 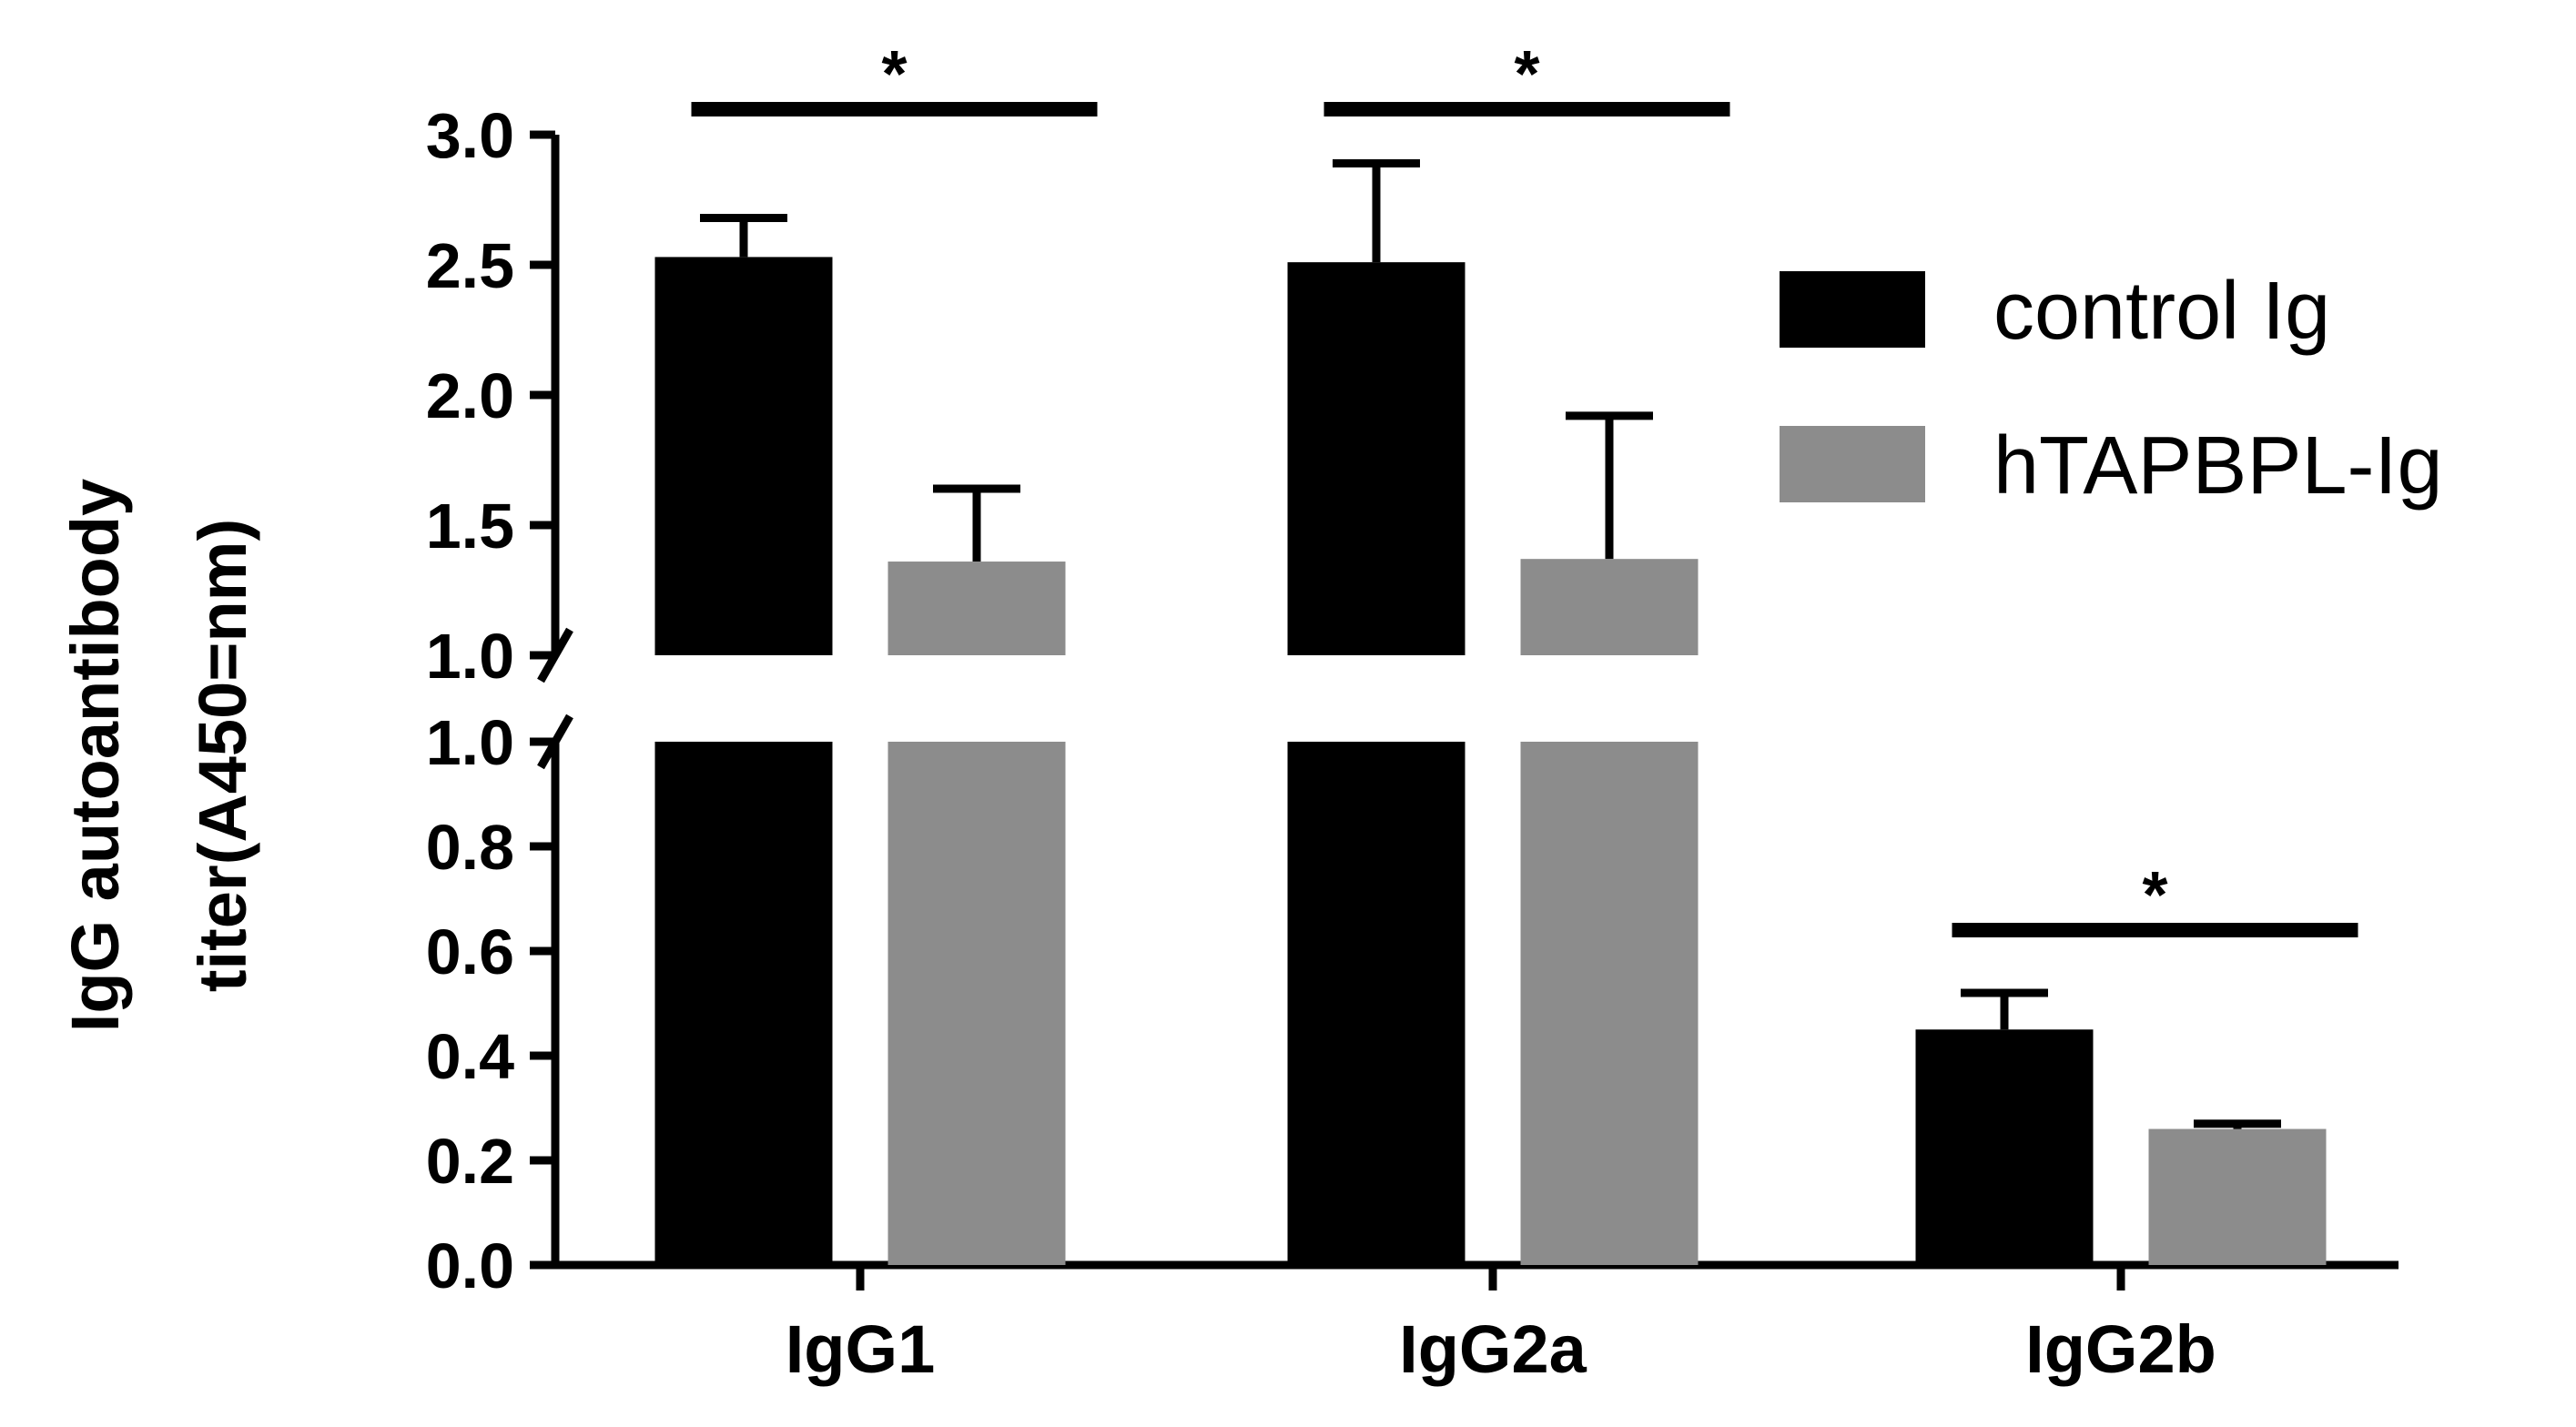 What do you see at coordinates (470, 135) in the screenshot?
I see `y-tick-label-upper: 3.0` at bounding box center [470, 135].